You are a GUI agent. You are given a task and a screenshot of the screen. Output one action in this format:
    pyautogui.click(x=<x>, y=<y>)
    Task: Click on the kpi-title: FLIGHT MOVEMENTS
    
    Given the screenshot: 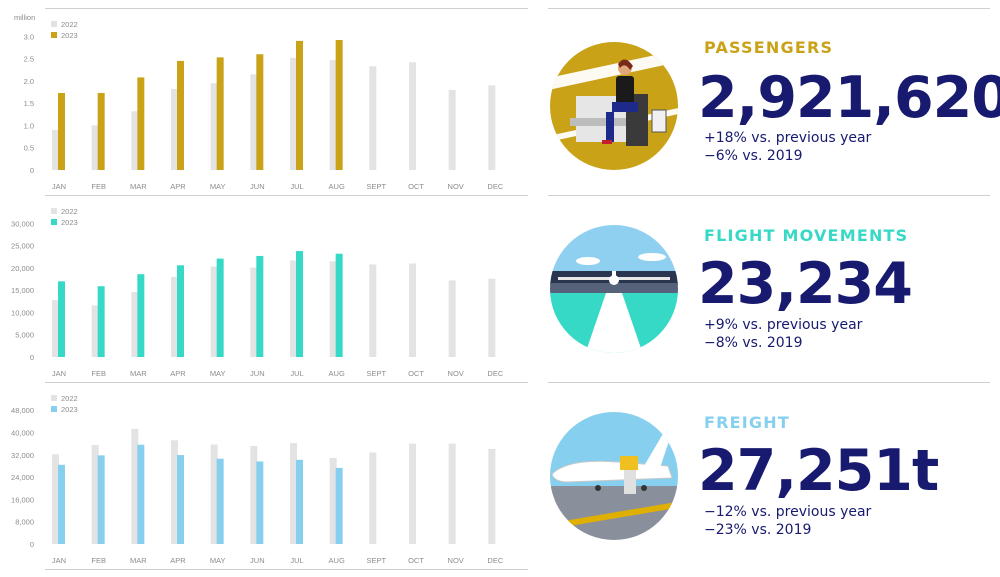 What is the action you would take?
    pyautogui.click(x=806, y=235)
    